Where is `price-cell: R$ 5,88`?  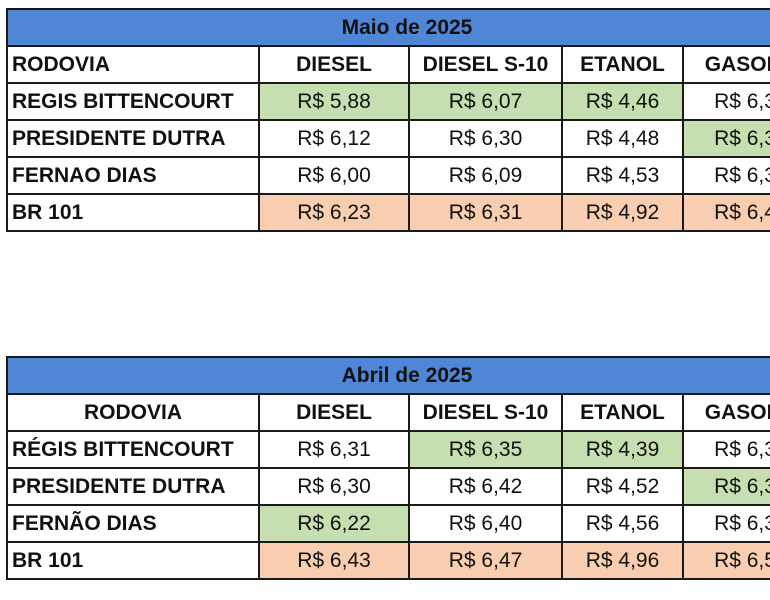 price-cell: R$ 5,88 is located at coordinates (334, 101).